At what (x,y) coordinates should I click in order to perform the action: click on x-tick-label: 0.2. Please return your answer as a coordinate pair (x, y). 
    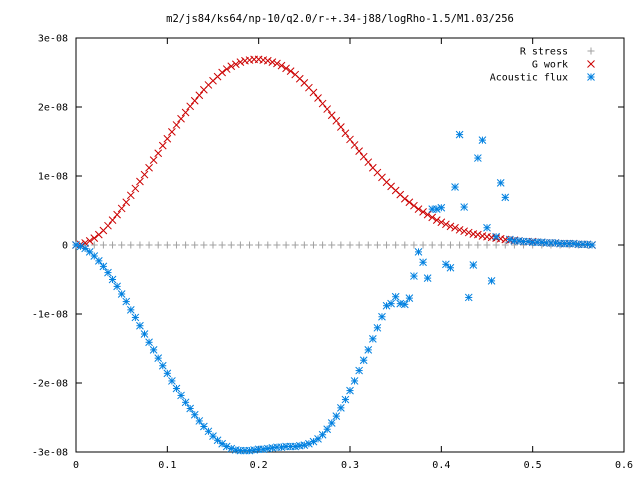
    Looking at the image, I should click on (259, 465).